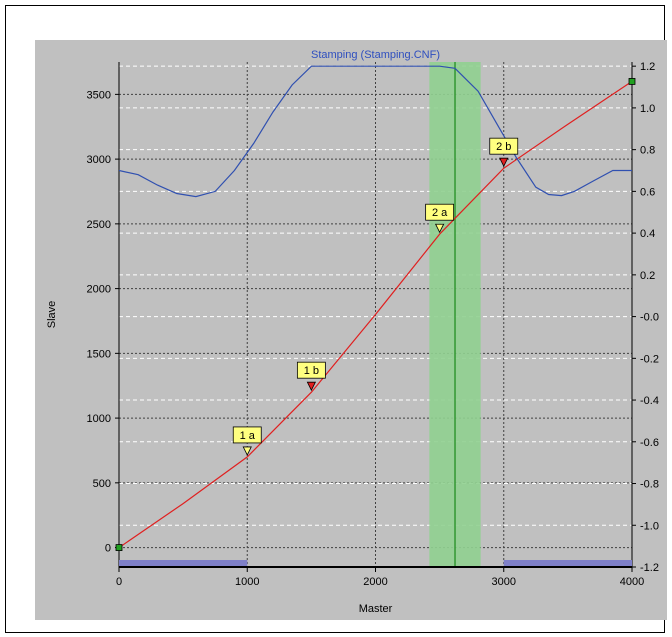  I want to click on chart-title: Stamping (Stamping.CNF), so click(375, 55).